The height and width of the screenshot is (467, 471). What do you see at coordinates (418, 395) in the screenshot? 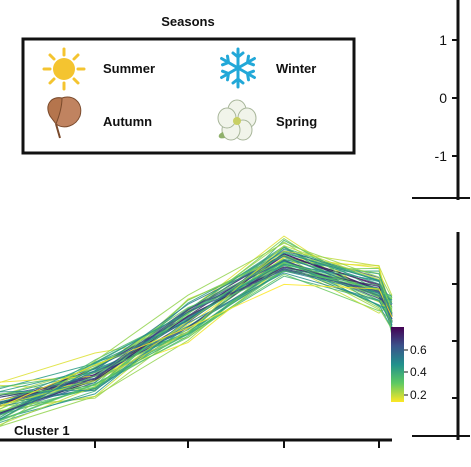
I see `colorbar-tick-label: 0.2` at bounding box center [418, 395].